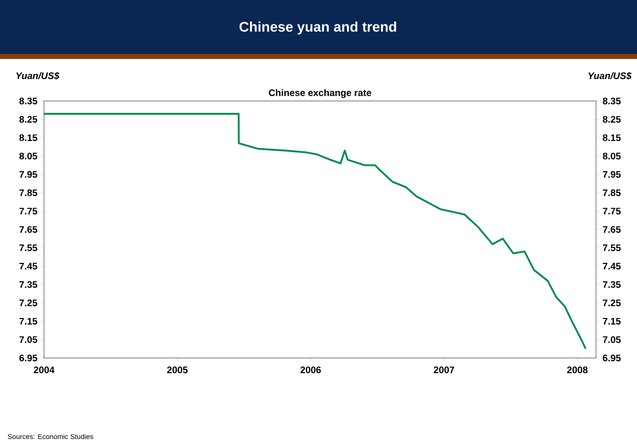  Describe the element at coordinates (611, 156) in the screenshot. I see `y2-tick-label: 8.05` at that location.